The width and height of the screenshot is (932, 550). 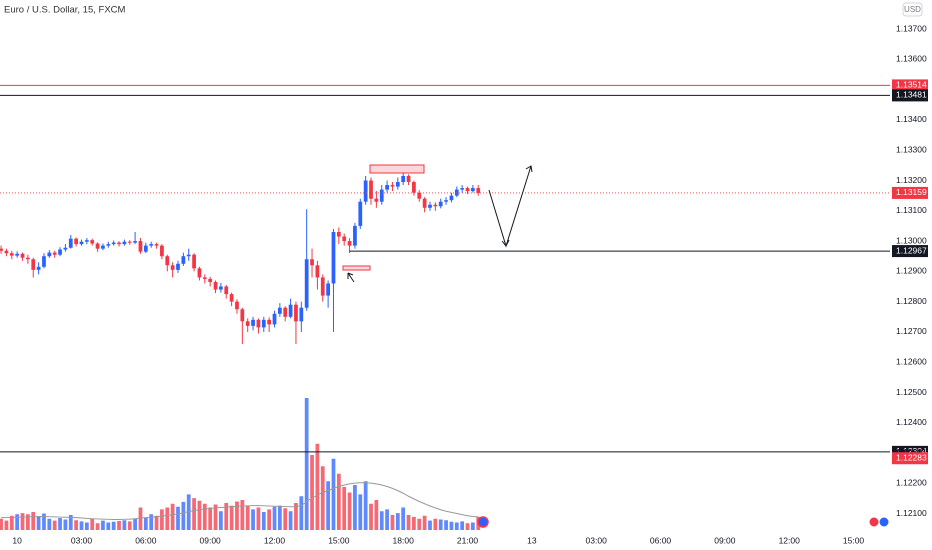 What do you see at coordinates (911, 119) in the screenshot?
I see `y-tick-label: 1.13400` at bounding box center [911, 119].